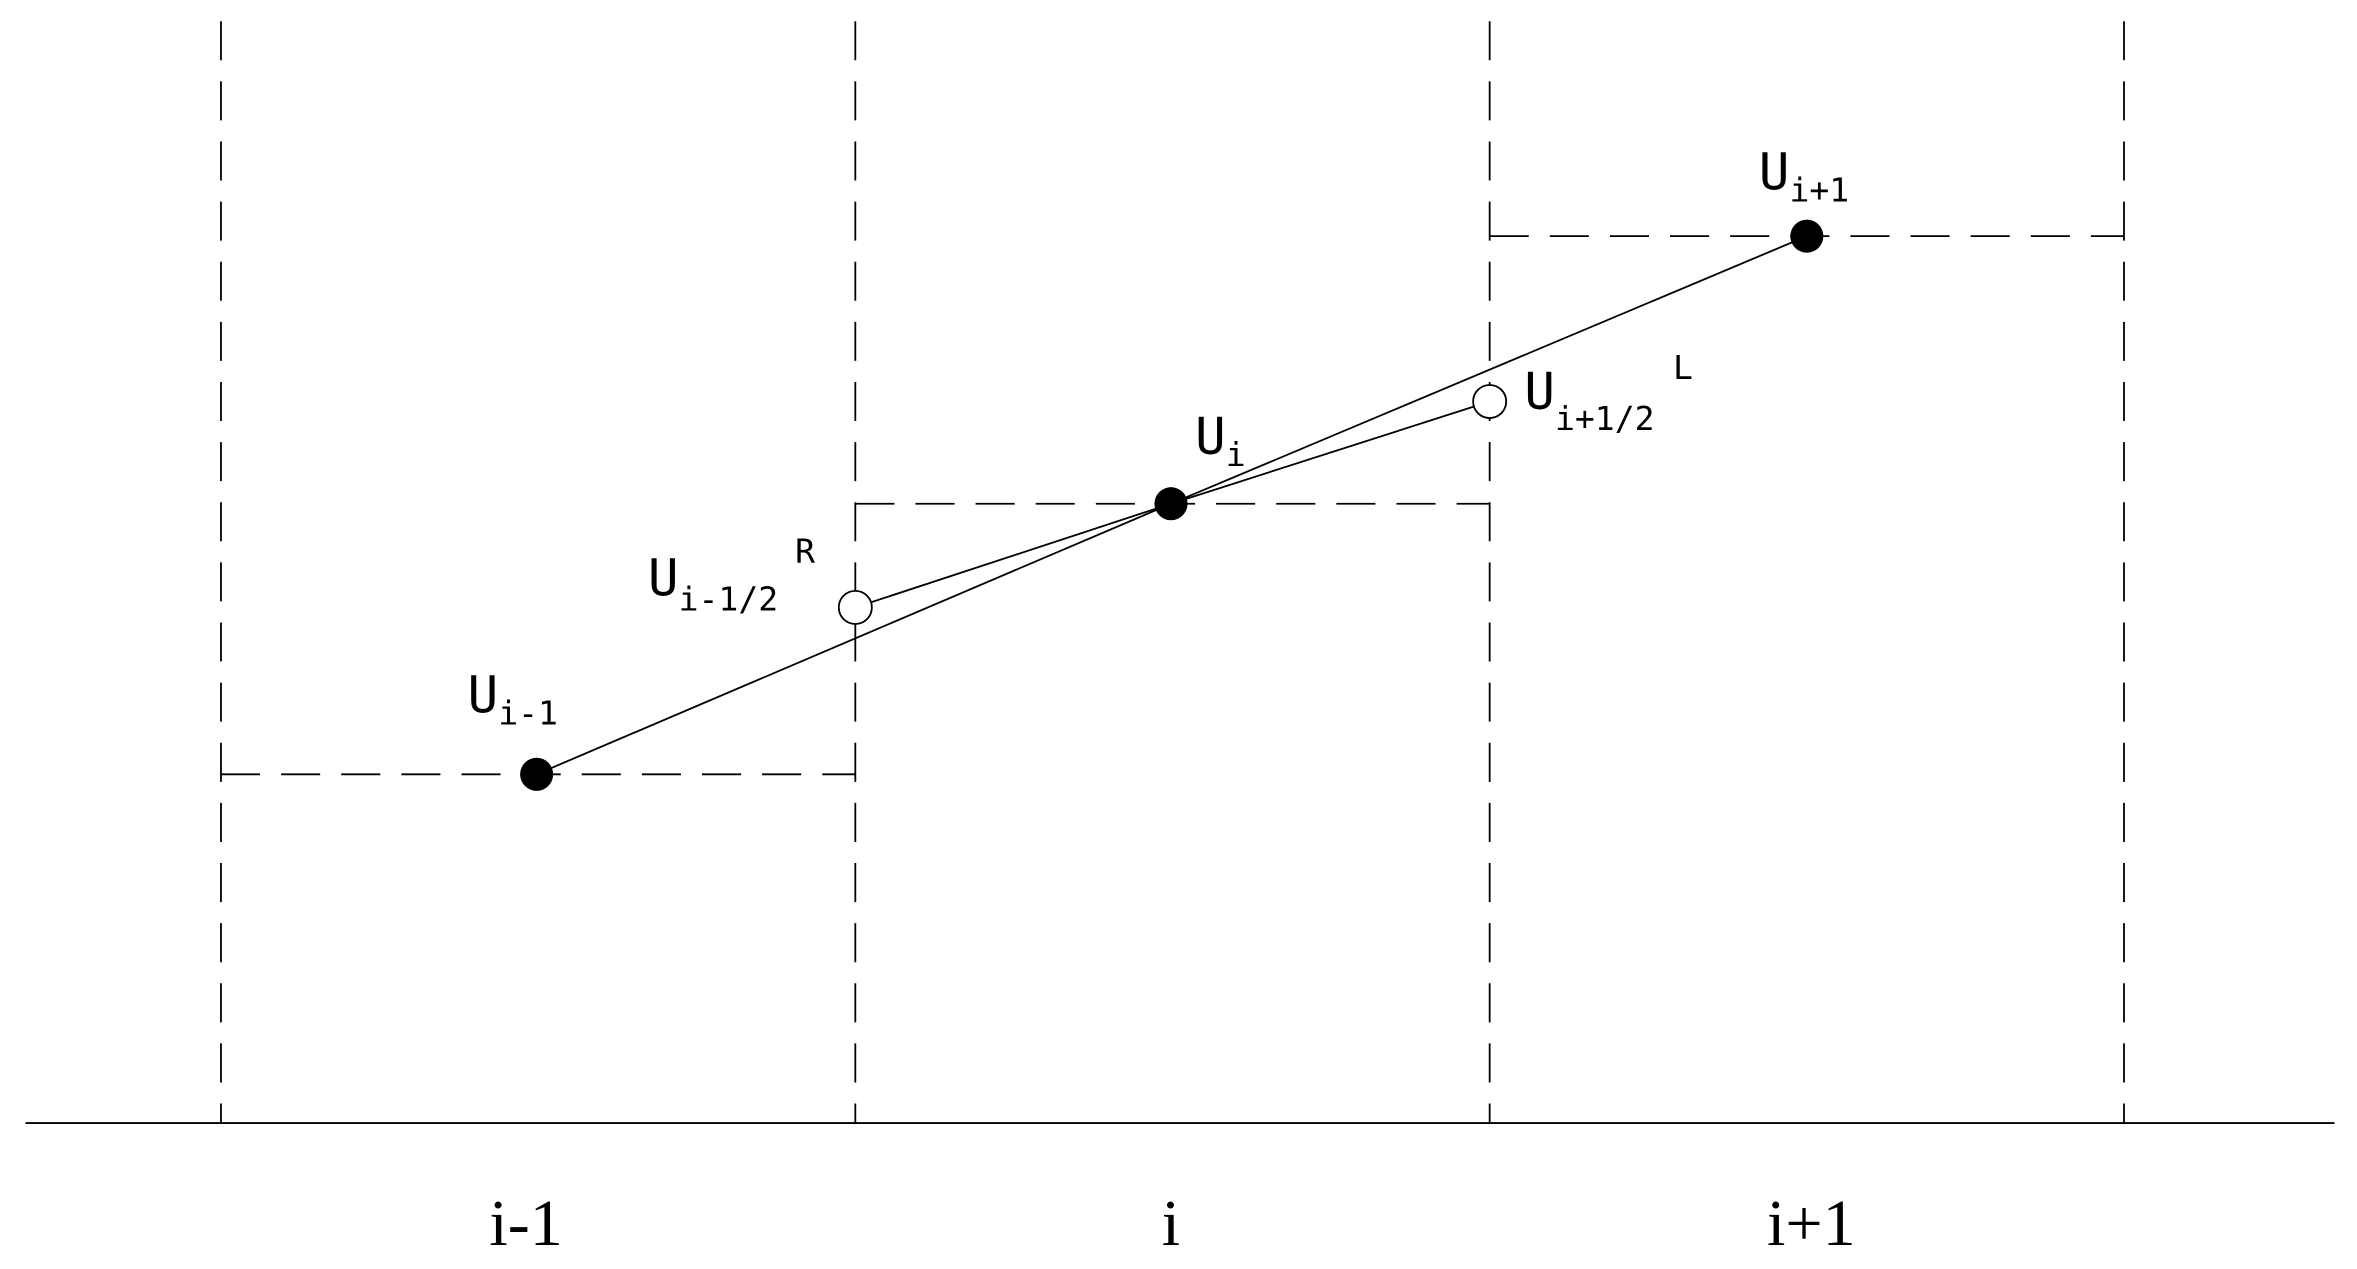 The width and height of the screenshot is (2357, 1269). Describe the element at coordinates (1819, 190) in the screenshot. I see `subscript: i+1` at that location.